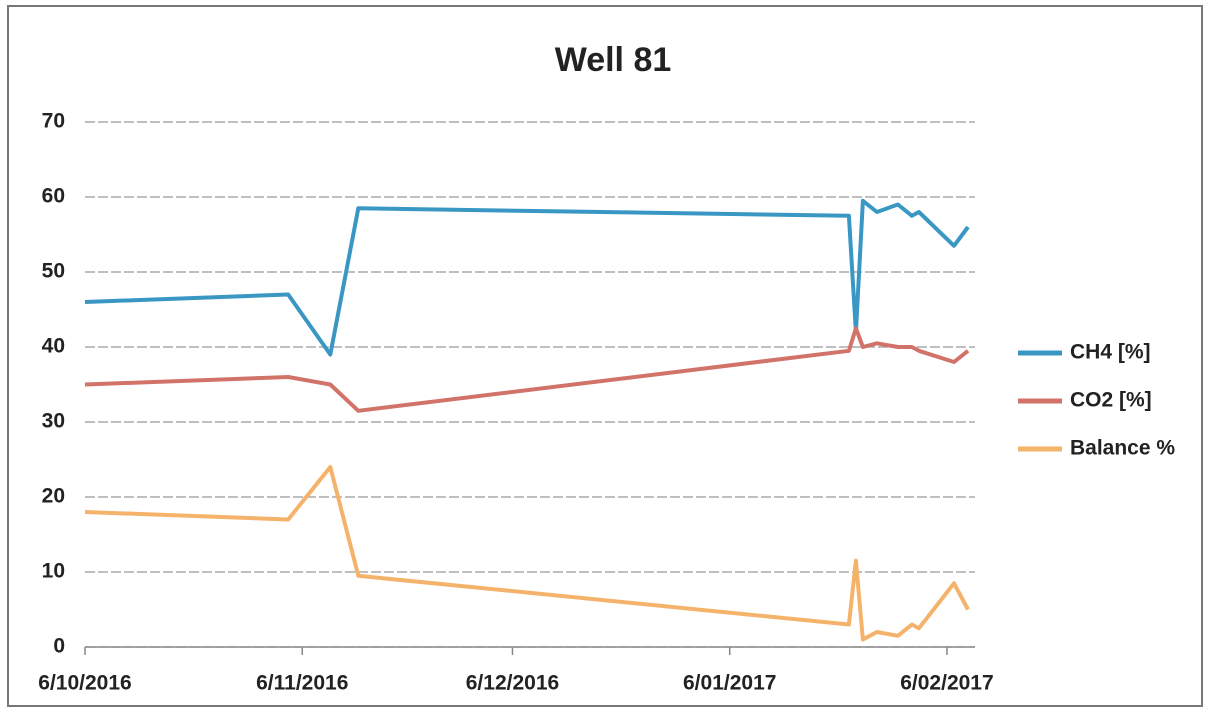 This screenshot has height=714, width=1211. I want to click on legend-label: CO2 [%], so click(1111, 400).